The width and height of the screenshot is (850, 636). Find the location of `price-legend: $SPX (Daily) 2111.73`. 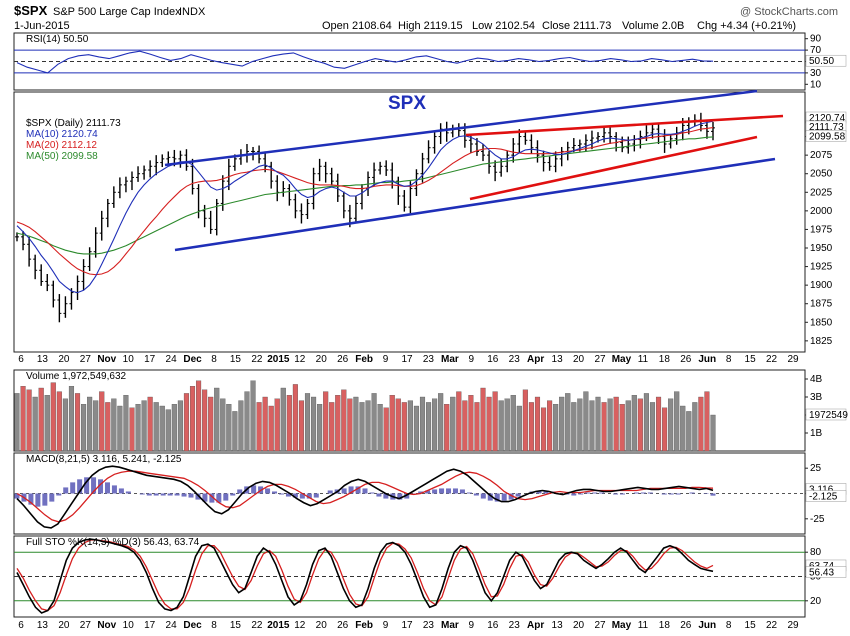

price-legend: $SPX (Daily) 2111.73 is located at coordinates (73, 123).